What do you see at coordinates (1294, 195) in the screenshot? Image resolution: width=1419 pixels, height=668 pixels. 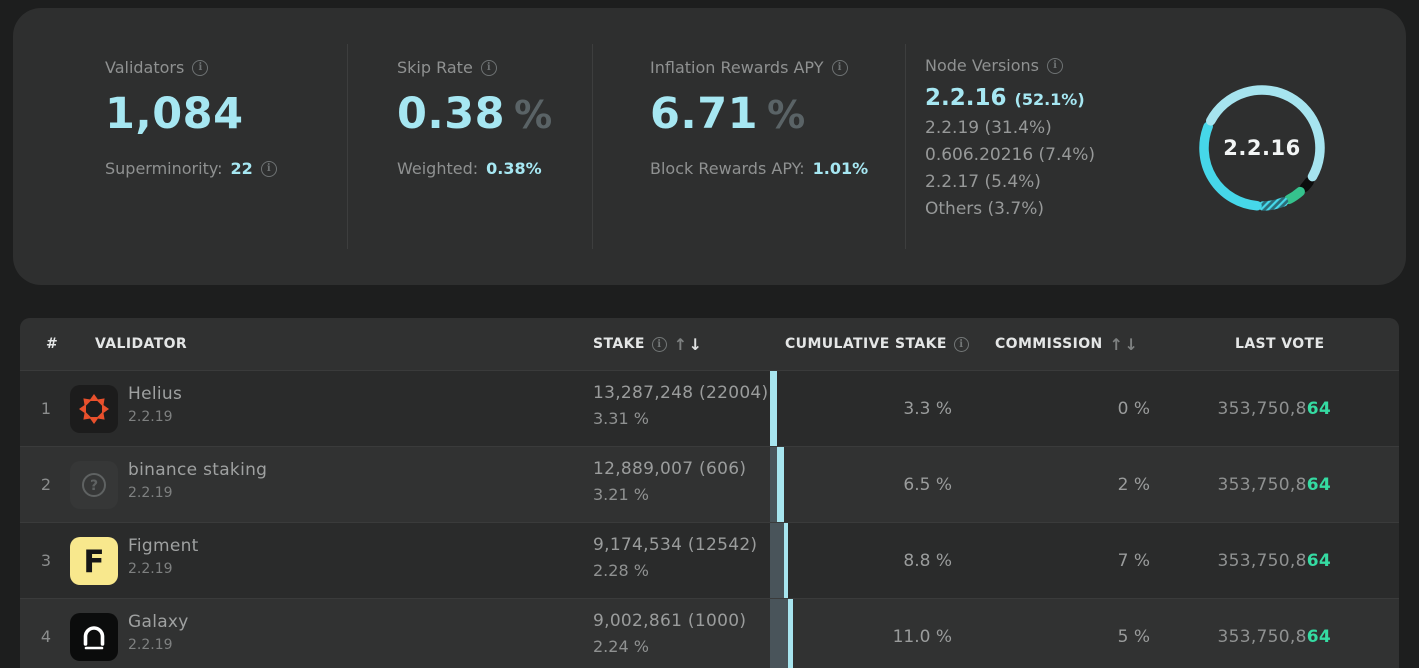 I see `donut-segment-2.2.17` at bounding box center [1294, 195].